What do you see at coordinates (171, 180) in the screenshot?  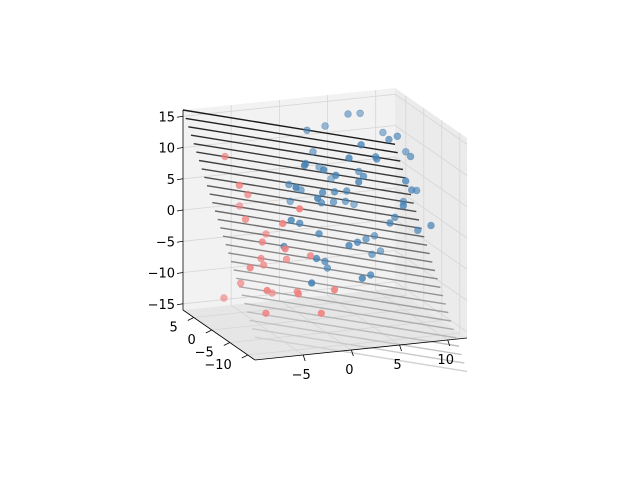 I see `z-tick-label: 5` at bounding box center [171, 180].